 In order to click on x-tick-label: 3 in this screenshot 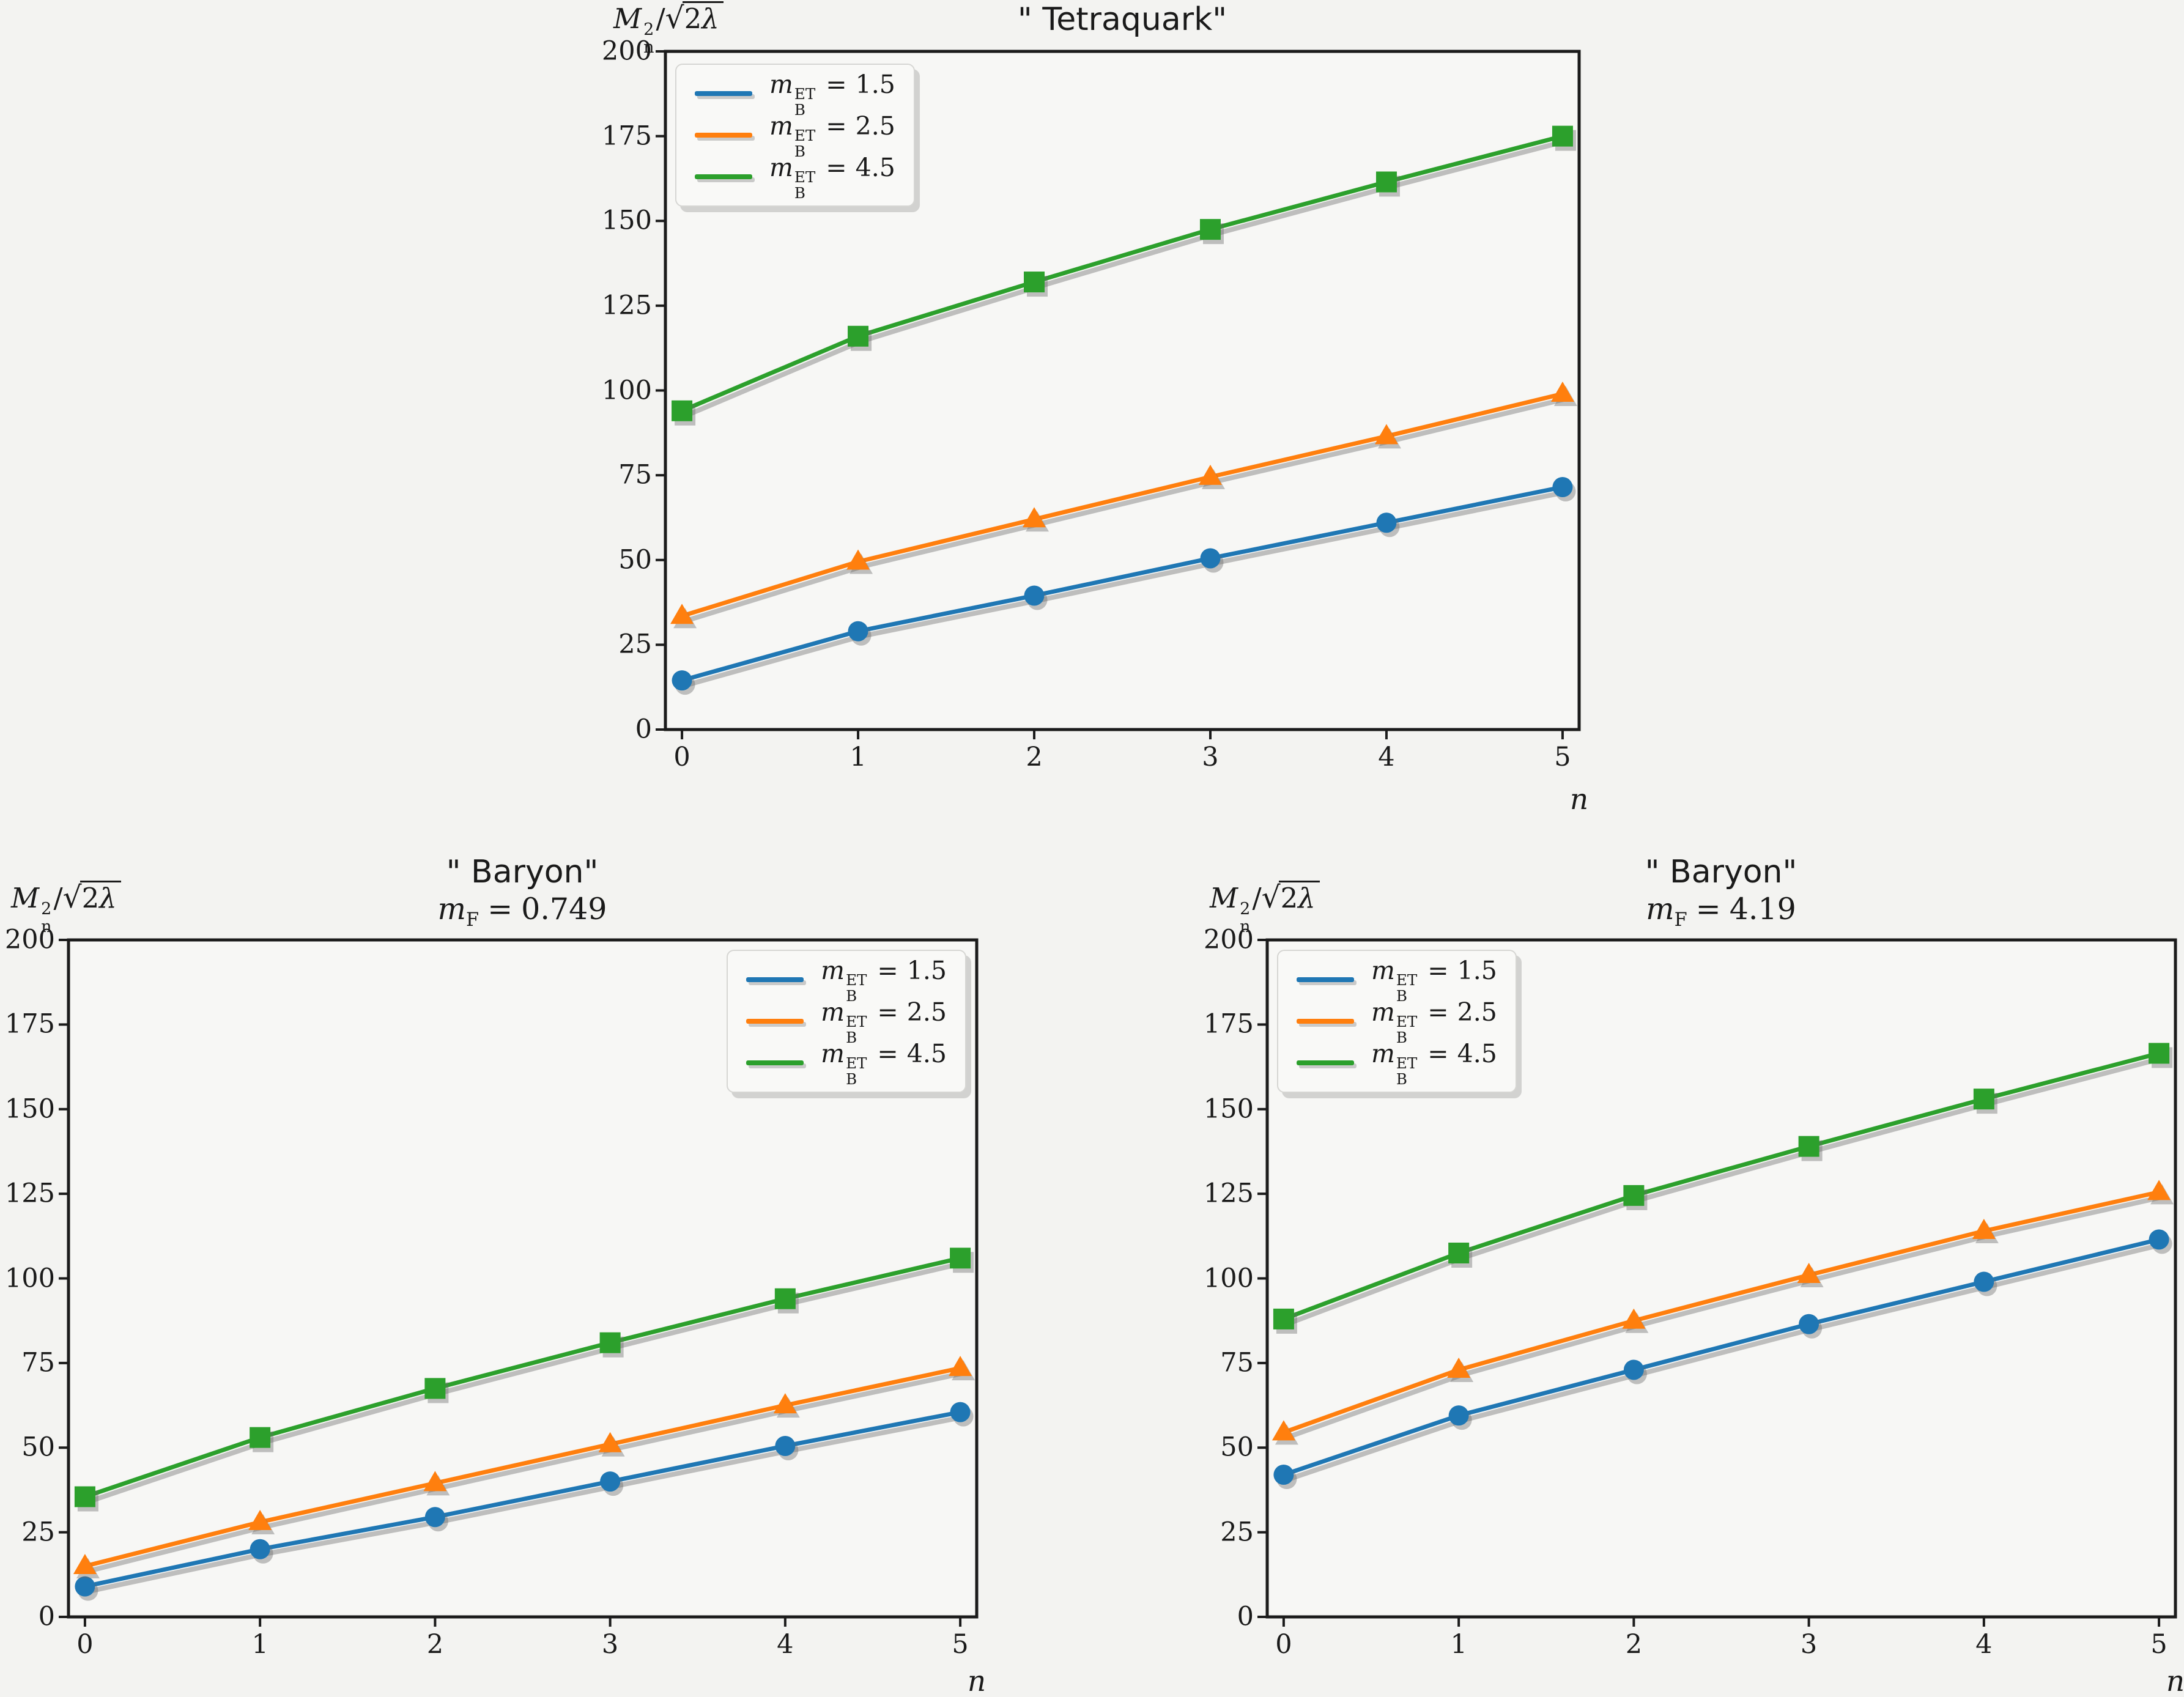, I will do `click(1210, 757)`.